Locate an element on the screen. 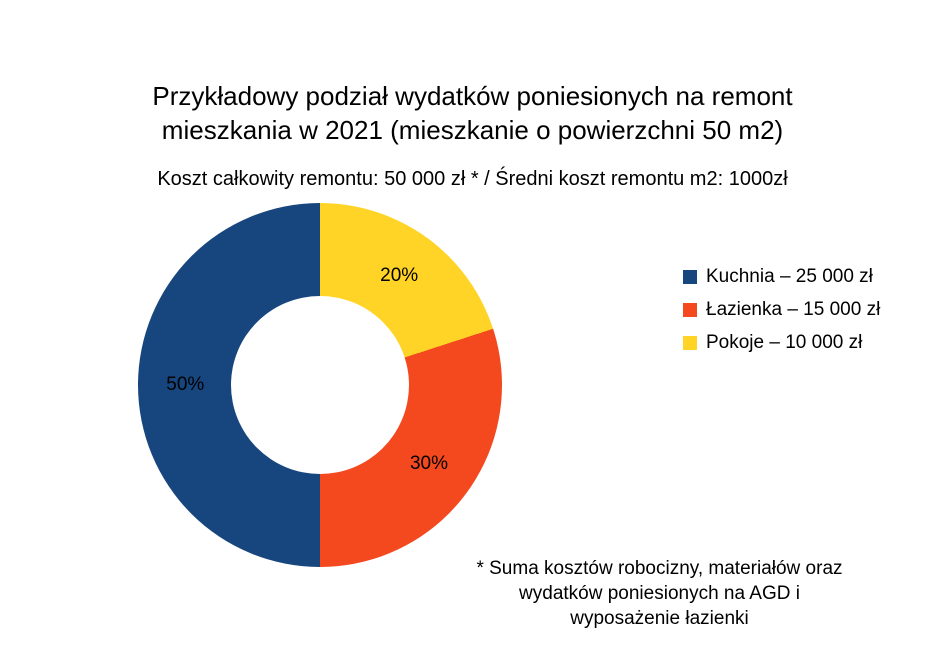 This screenshot has width=945, height=662. legend-label-kuchnia: Kuchnia – 25 000 zł is located at coordinates (789, 276).